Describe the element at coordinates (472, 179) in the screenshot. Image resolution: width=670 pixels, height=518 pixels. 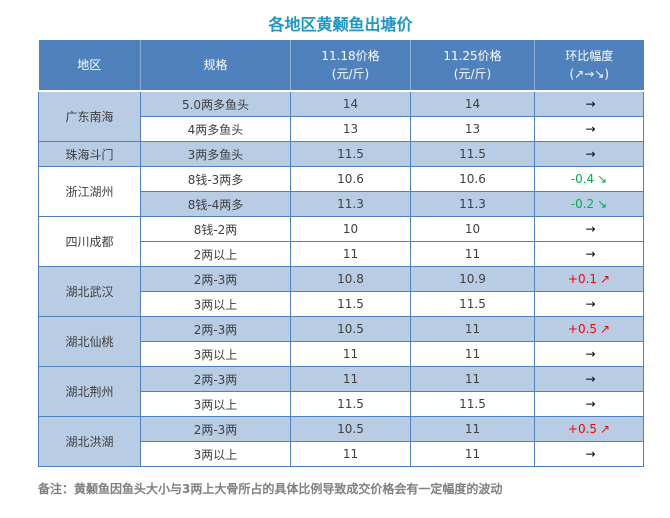
I see `price-1125-cell: 10.6` at that location.